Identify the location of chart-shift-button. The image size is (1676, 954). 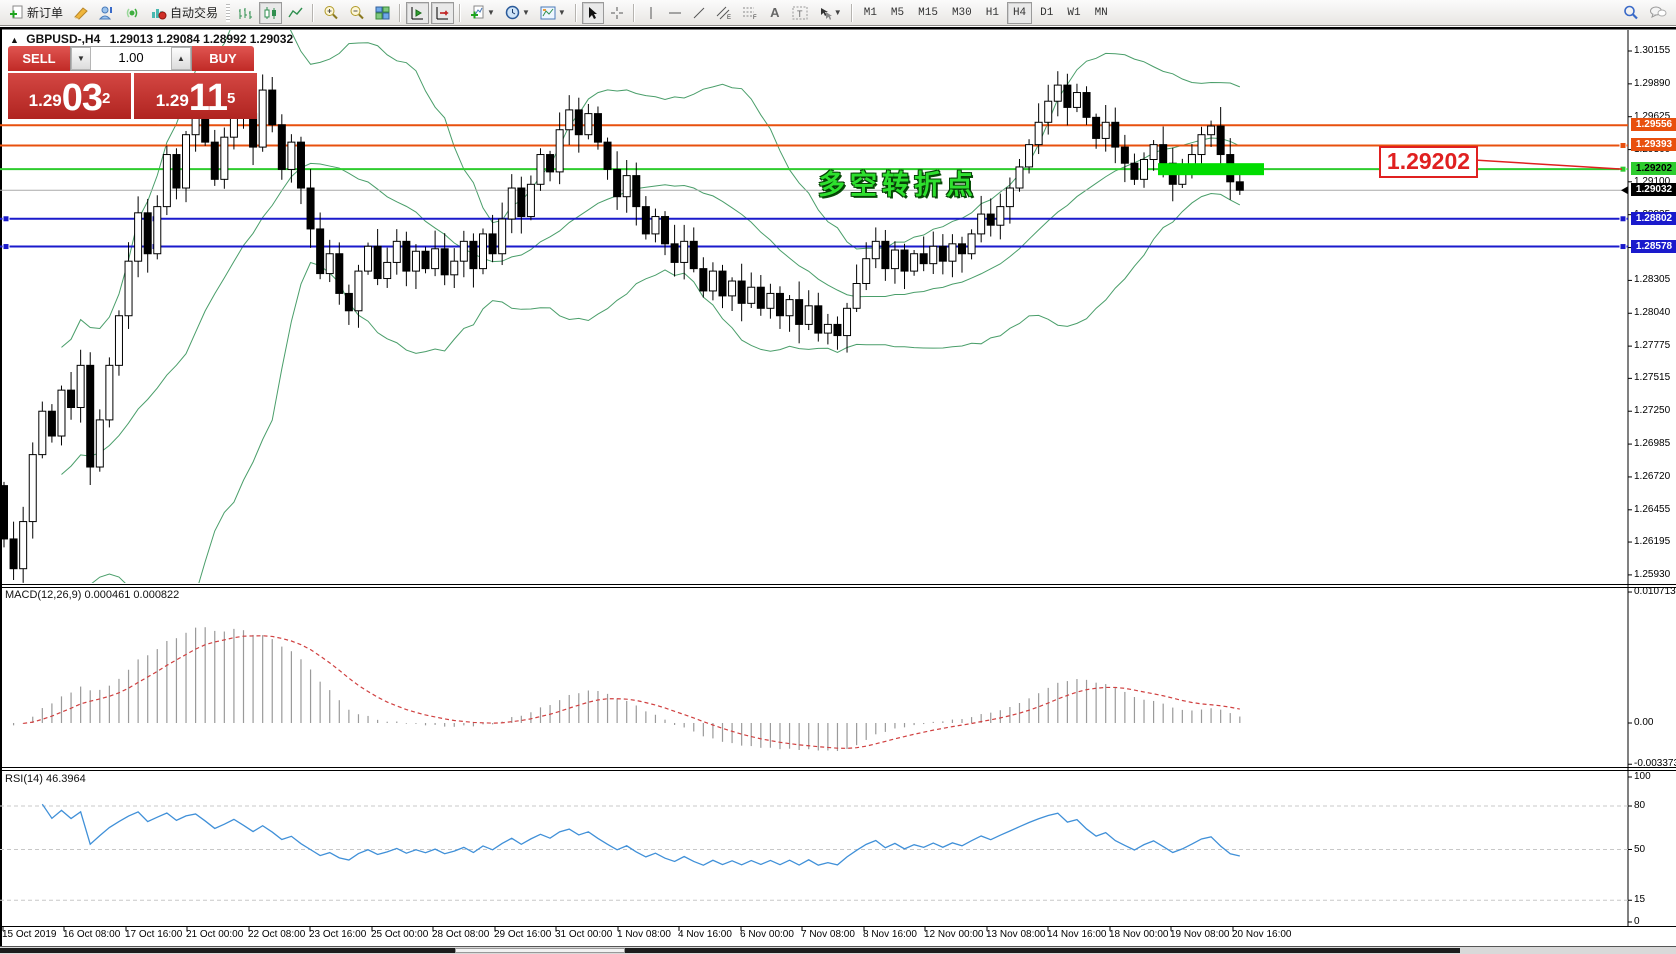
(443, 12).